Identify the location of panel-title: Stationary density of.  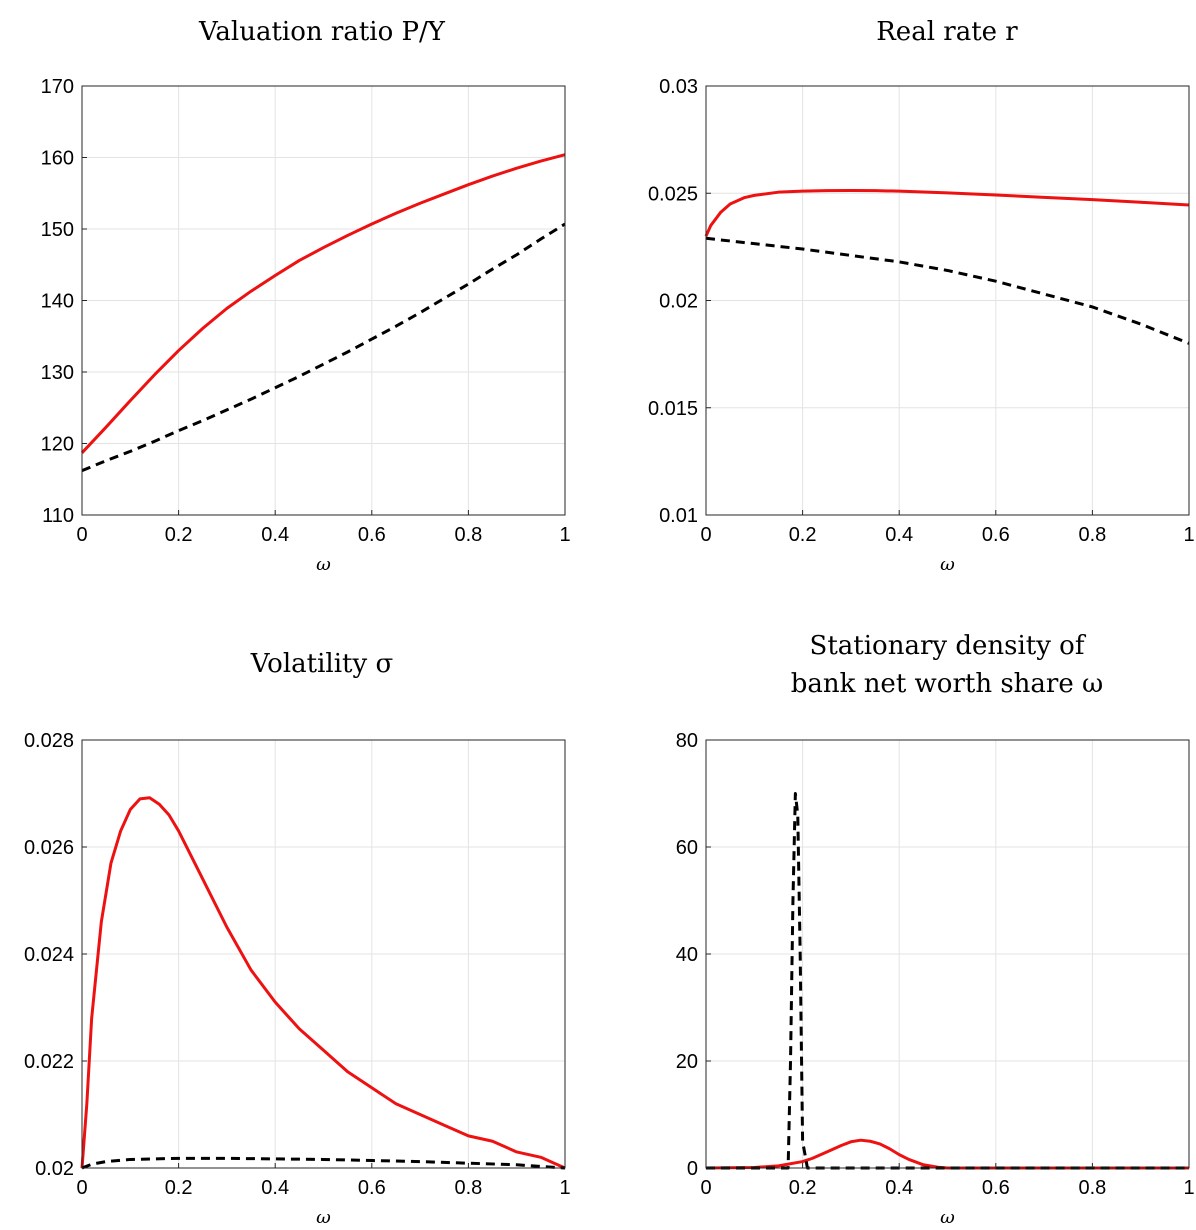
(948, 646).